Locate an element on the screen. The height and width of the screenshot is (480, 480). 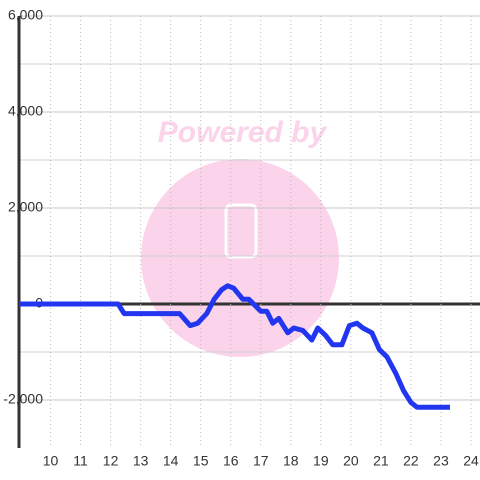
x-tick-label: 23 is located at coordinates (441, 461).